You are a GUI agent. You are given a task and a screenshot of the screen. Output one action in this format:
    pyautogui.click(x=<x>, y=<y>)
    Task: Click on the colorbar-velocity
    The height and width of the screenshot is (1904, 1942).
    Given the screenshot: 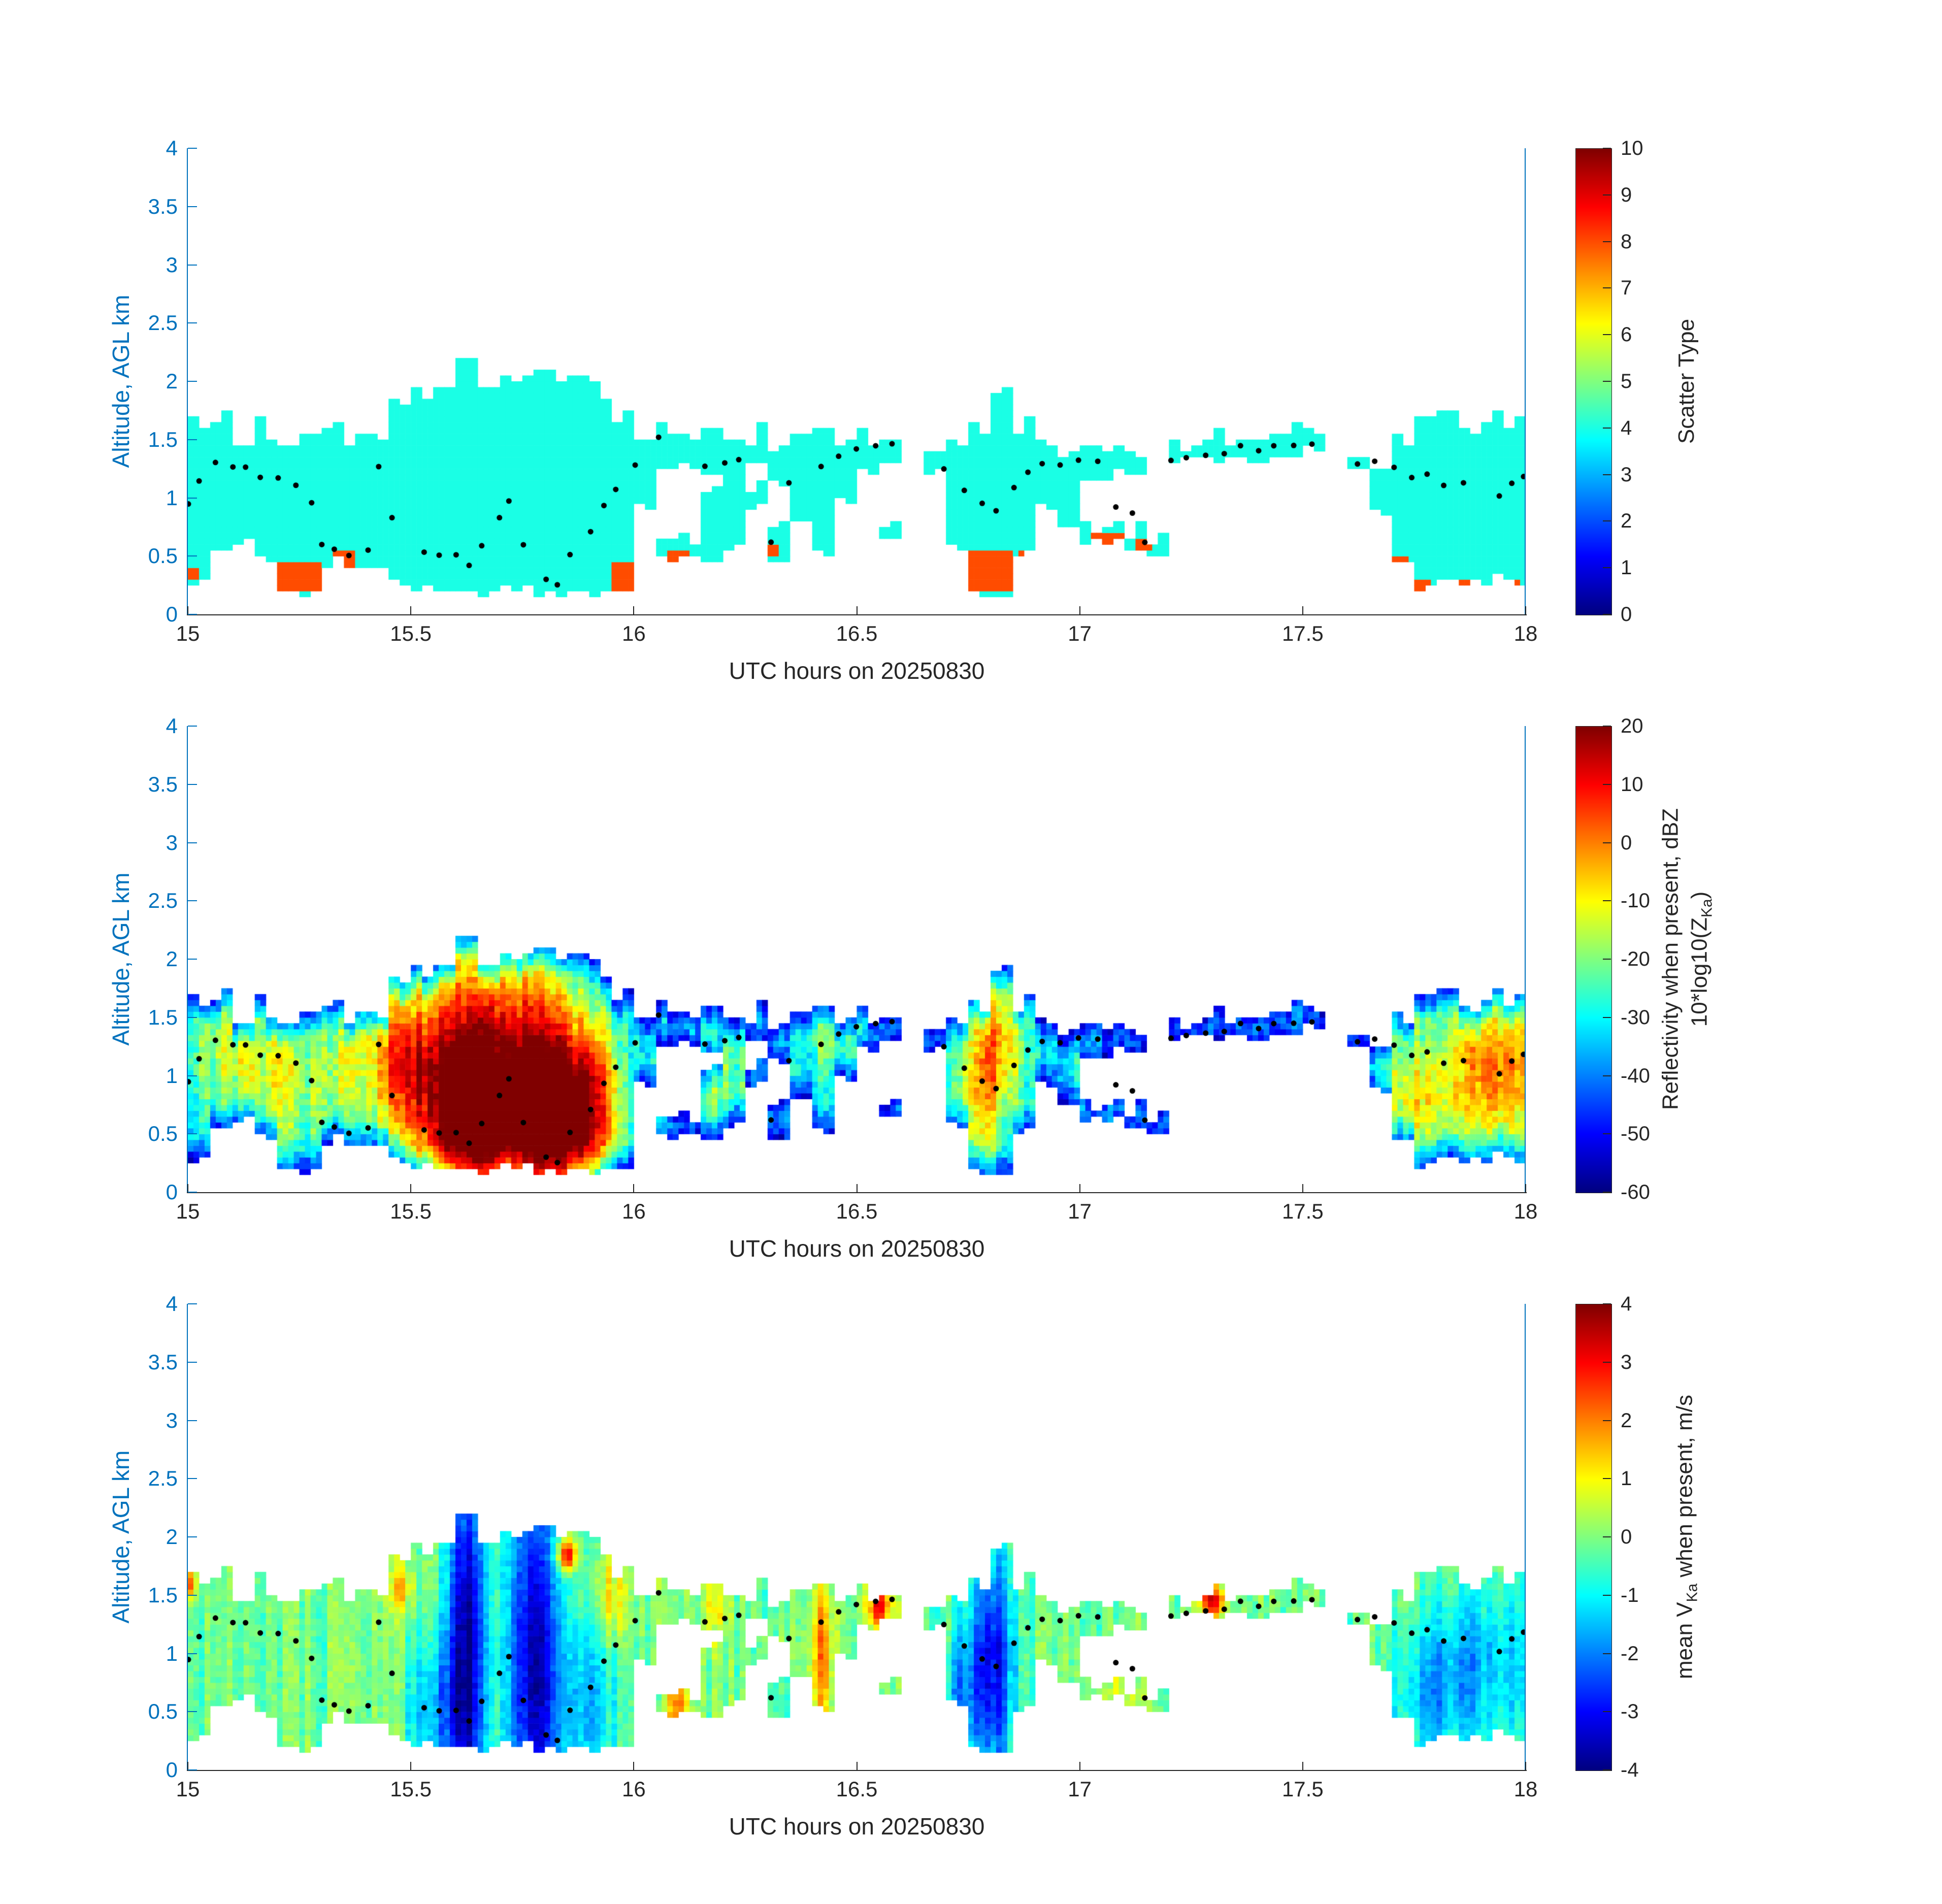 What is the action you would take?
    pyautogui.click(x=1593, y=1537)
    